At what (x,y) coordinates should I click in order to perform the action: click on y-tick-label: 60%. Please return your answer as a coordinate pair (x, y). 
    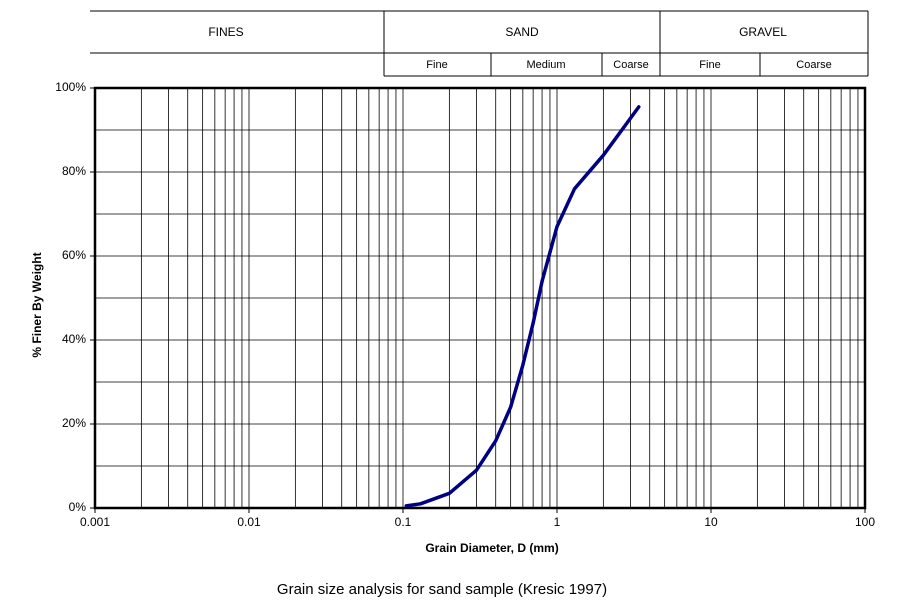
    Looking at the image, I should click on (74, 255).